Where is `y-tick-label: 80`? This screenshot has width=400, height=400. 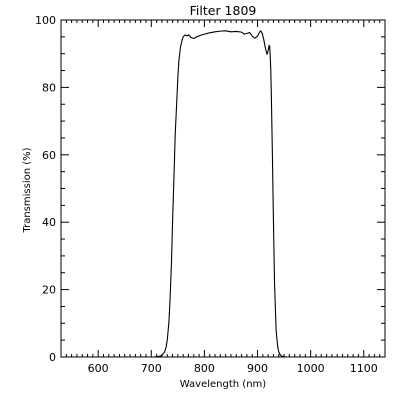 y-tick-label: 80 is located at coordinates (49, 87).